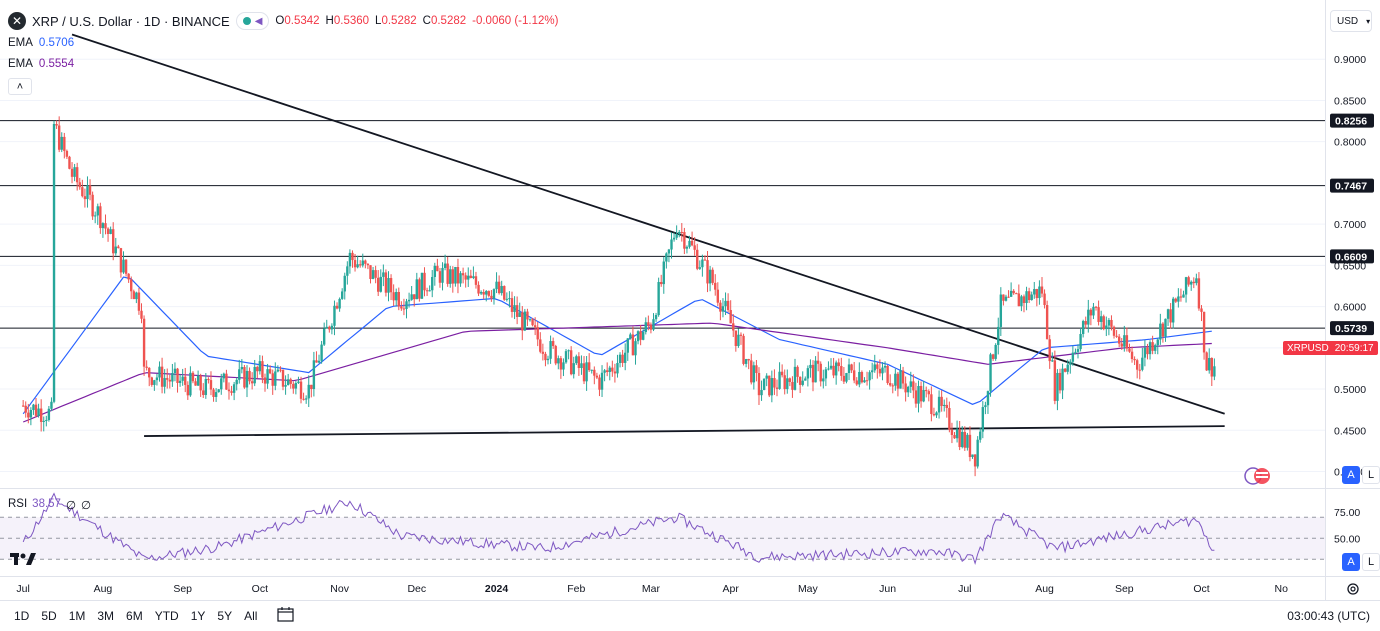 The height and width of the screenshot is (631, 1380). Describe the element at coordinates (131, 21) in the screenshot. I see `symbol-title: XRP / U.S. Dollar · 1D · BINANCE` at that location.